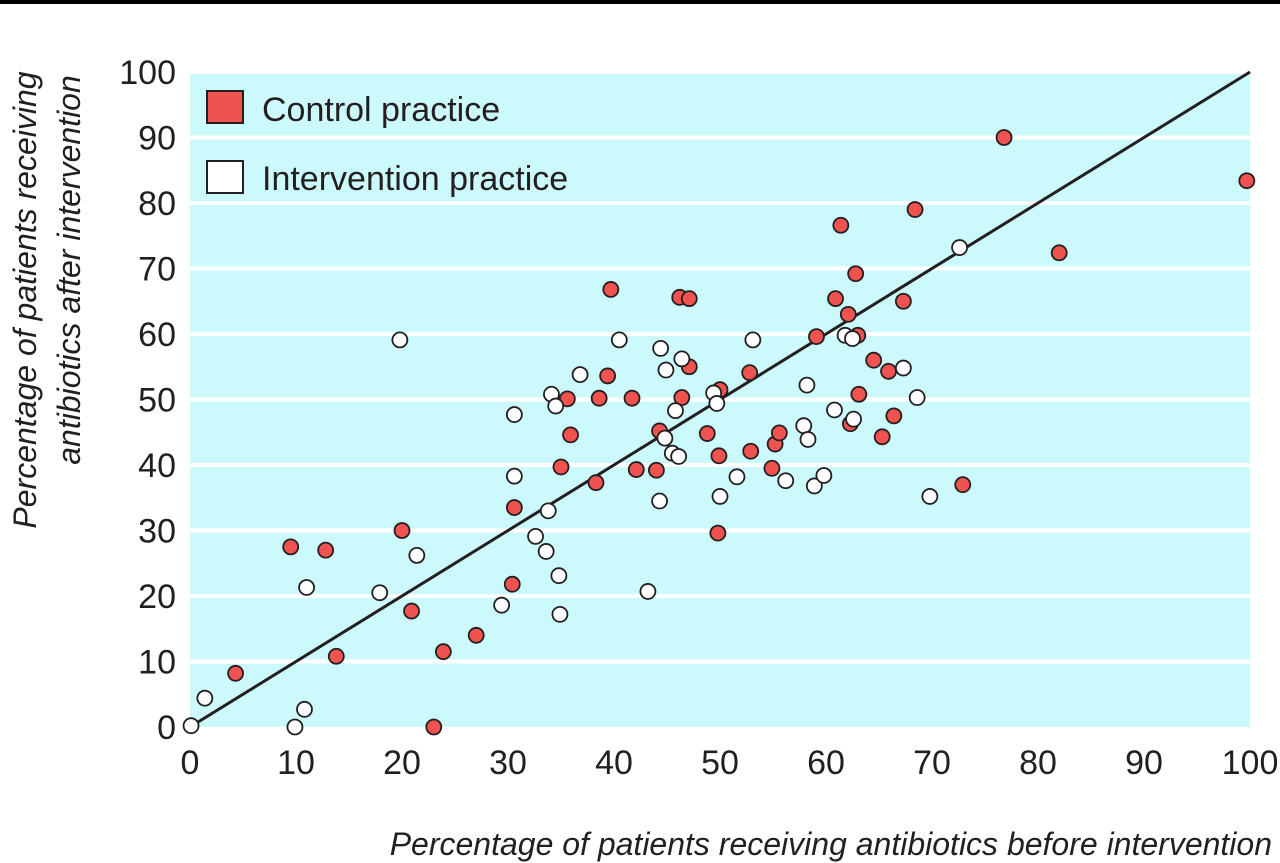  What do you see at coordinates (826, 763) in the screenshot?
I see `x-tick-label-60: 60` at bounding box center [826, 763].